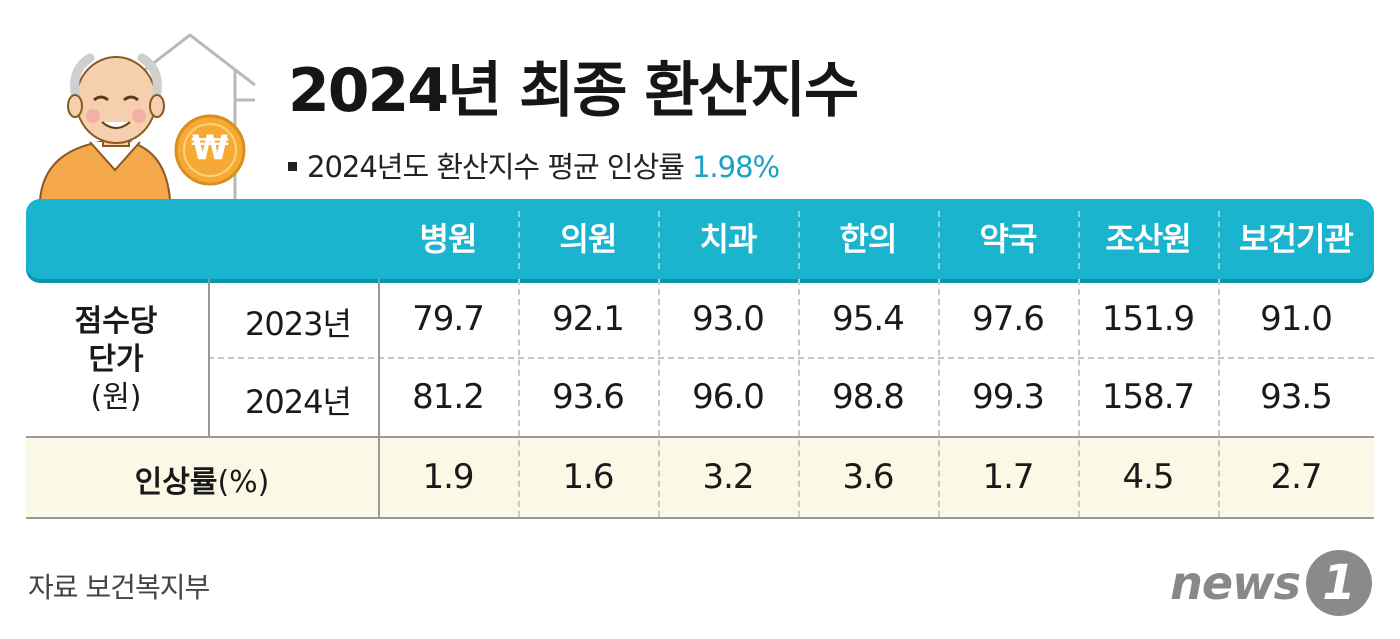  I want to click on rate-cell: 1.7, so click(1008, 477).